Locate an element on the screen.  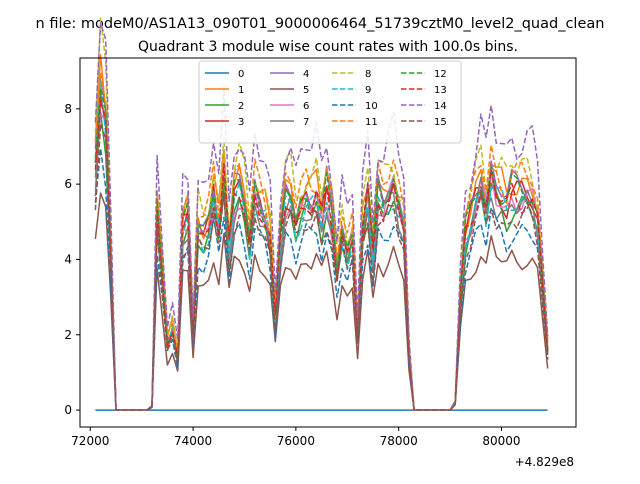
x-tick-label: 80000 is located at coordinates (501, 441).